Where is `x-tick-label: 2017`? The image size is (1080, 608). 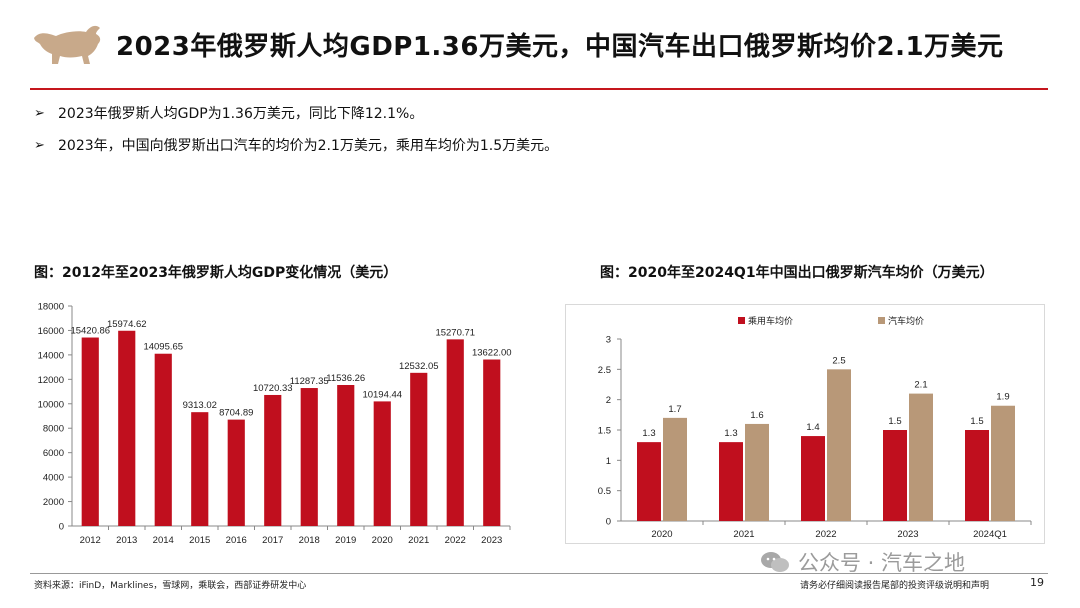
x-tick-label: 2017 is located at coordinates (272, 540).